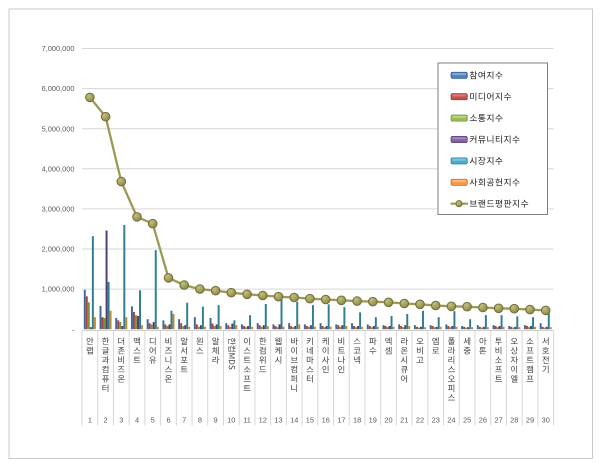  Describe the element at coordinates (278, 420) in the screenshot. I see `svg-text: 13` at that location.